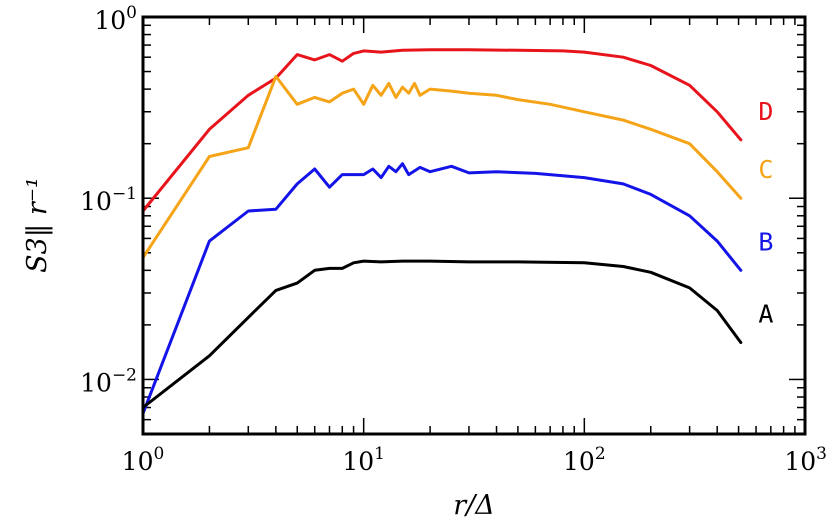 The image size is (830, 527). What do you see at coordinates (765, 111) in the screenshot?
I see `series-label-d: D` at bounding box center [765, 111].